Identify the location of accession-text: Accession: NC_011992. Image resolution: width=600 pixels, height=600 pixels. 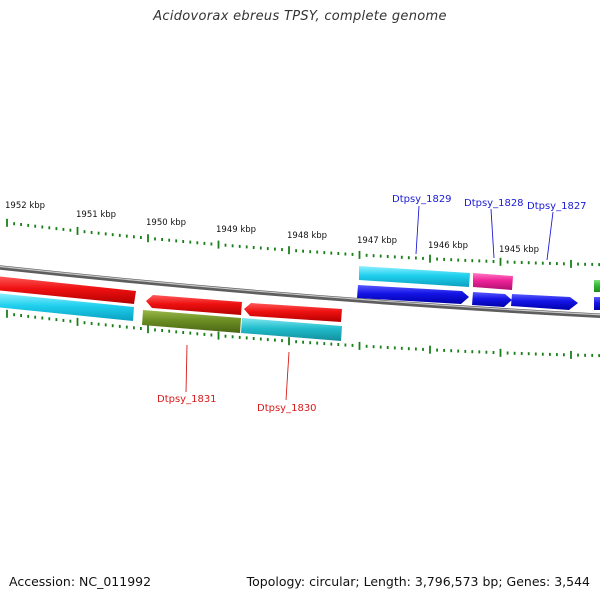
(80, 581).